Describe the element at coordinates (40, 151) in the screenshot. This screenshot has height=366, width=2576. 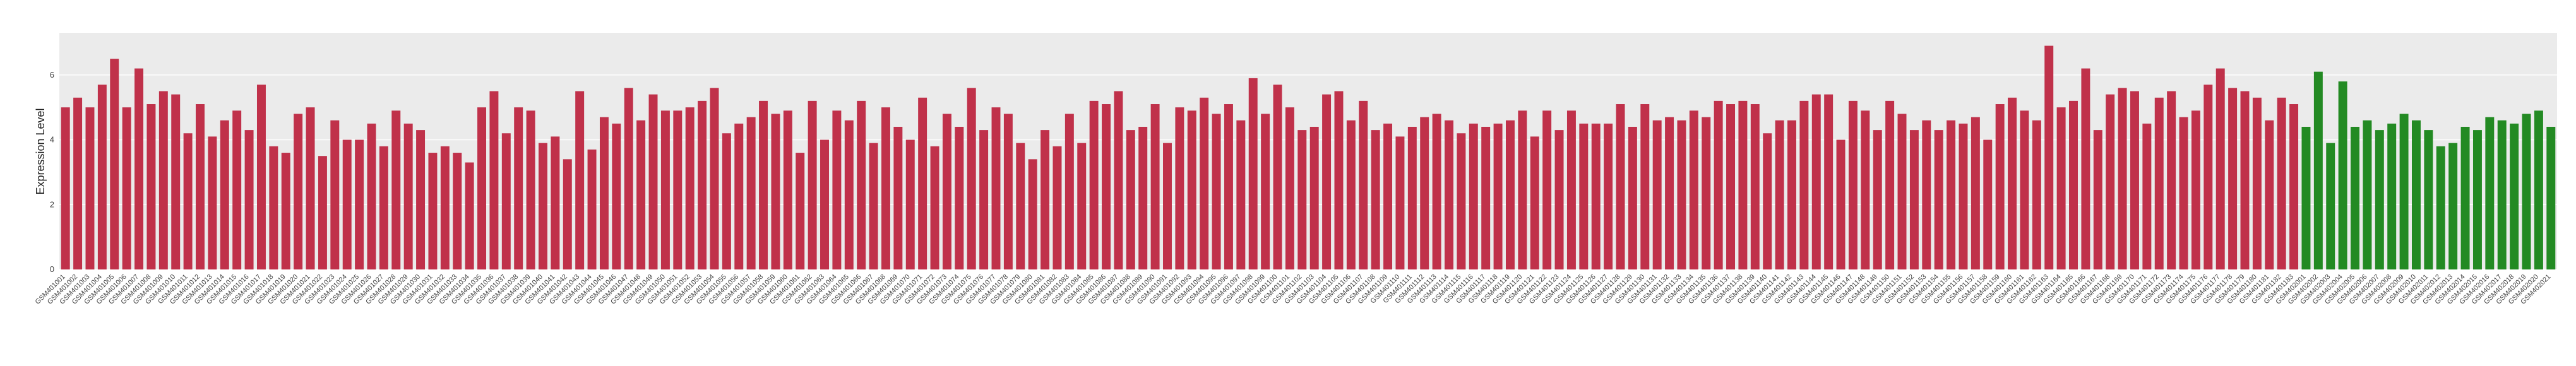
I see `y-axis-title: Expression Level` at that location.